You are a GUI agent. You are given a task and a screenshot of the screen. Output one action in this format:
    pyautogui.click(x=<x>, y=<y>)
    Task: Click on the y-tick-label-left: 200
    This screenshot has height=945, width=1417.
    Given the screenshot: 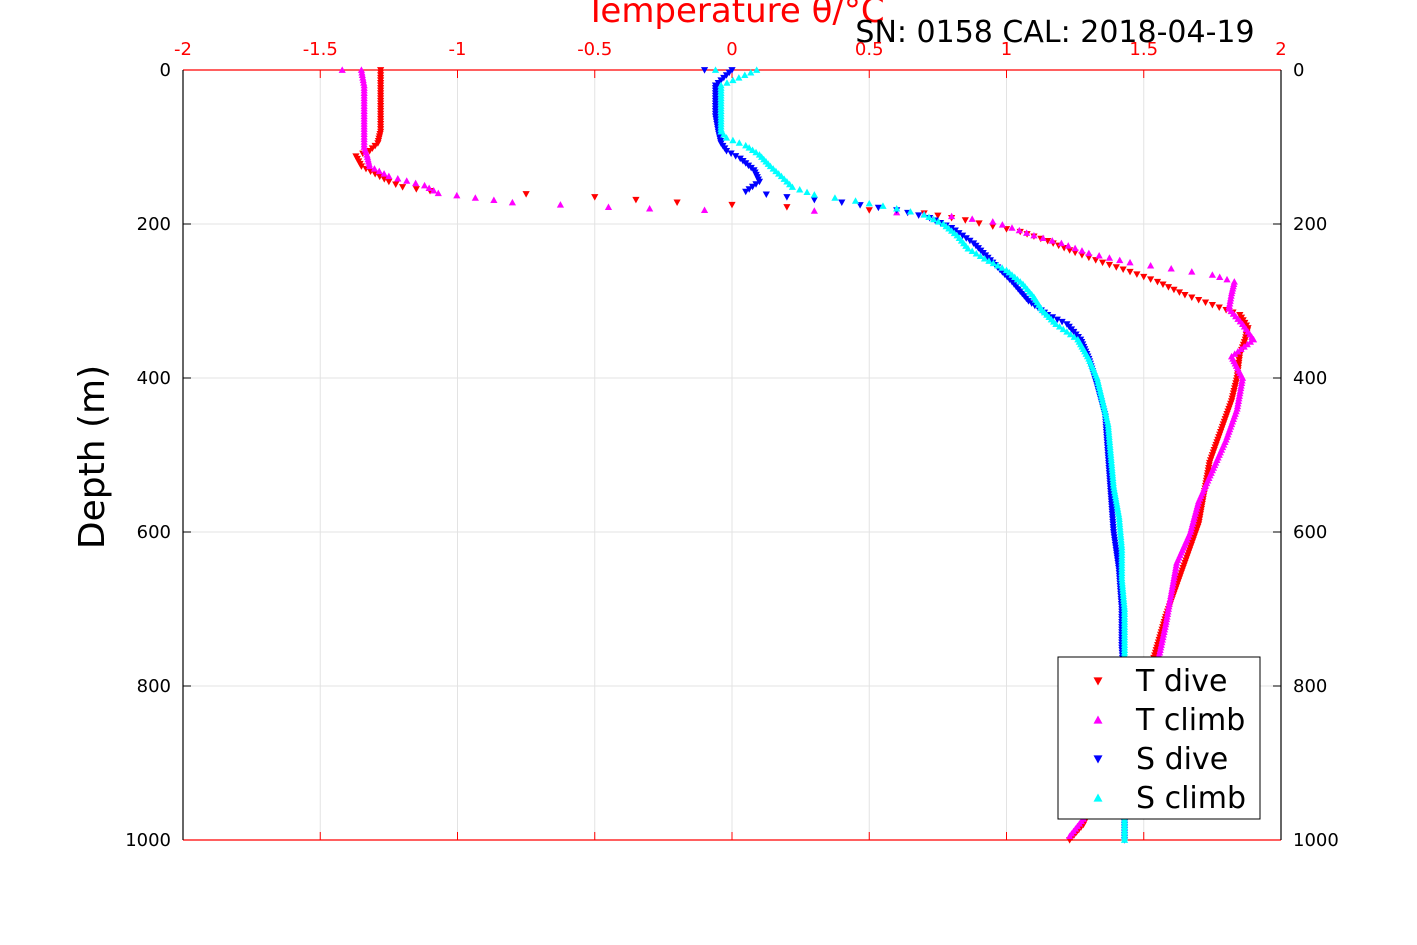 What is the action you would take?
    pyautogui.click(x=154, y=224)
    